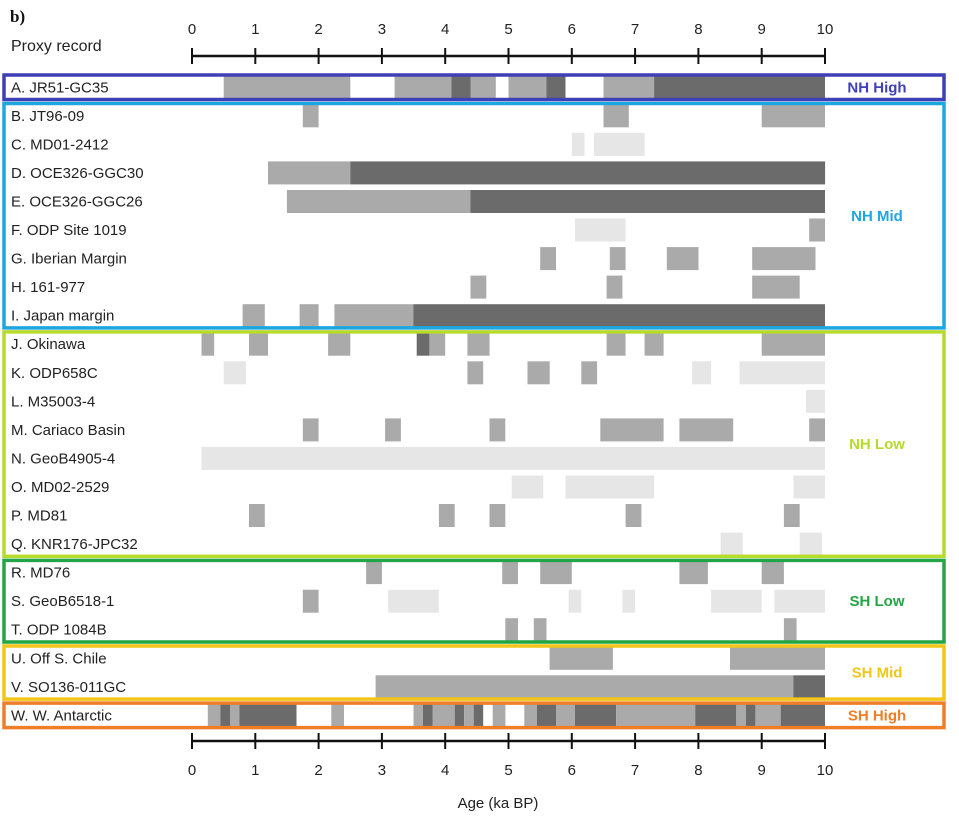 Image resolution: width=959 pixels, height=816 pixels. I want to click on tick-label-top: 4, so click(445, 29).